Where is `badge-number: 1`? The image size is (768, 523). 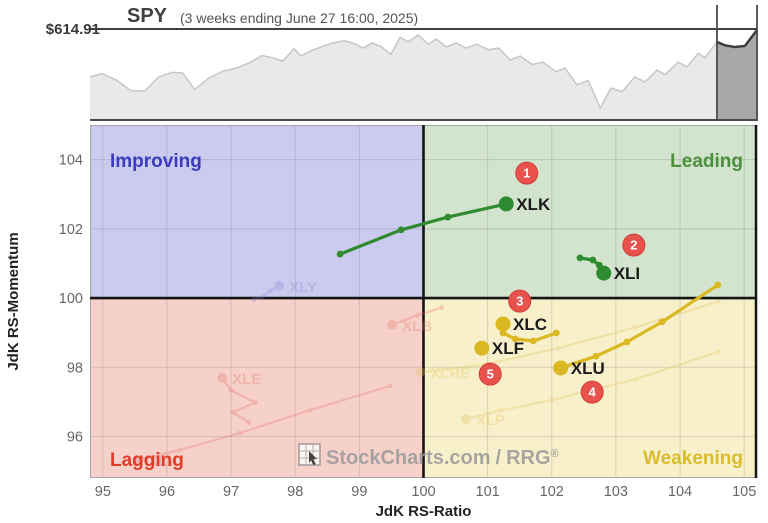 badge-number: 1 is located at coordinates (526, 173).